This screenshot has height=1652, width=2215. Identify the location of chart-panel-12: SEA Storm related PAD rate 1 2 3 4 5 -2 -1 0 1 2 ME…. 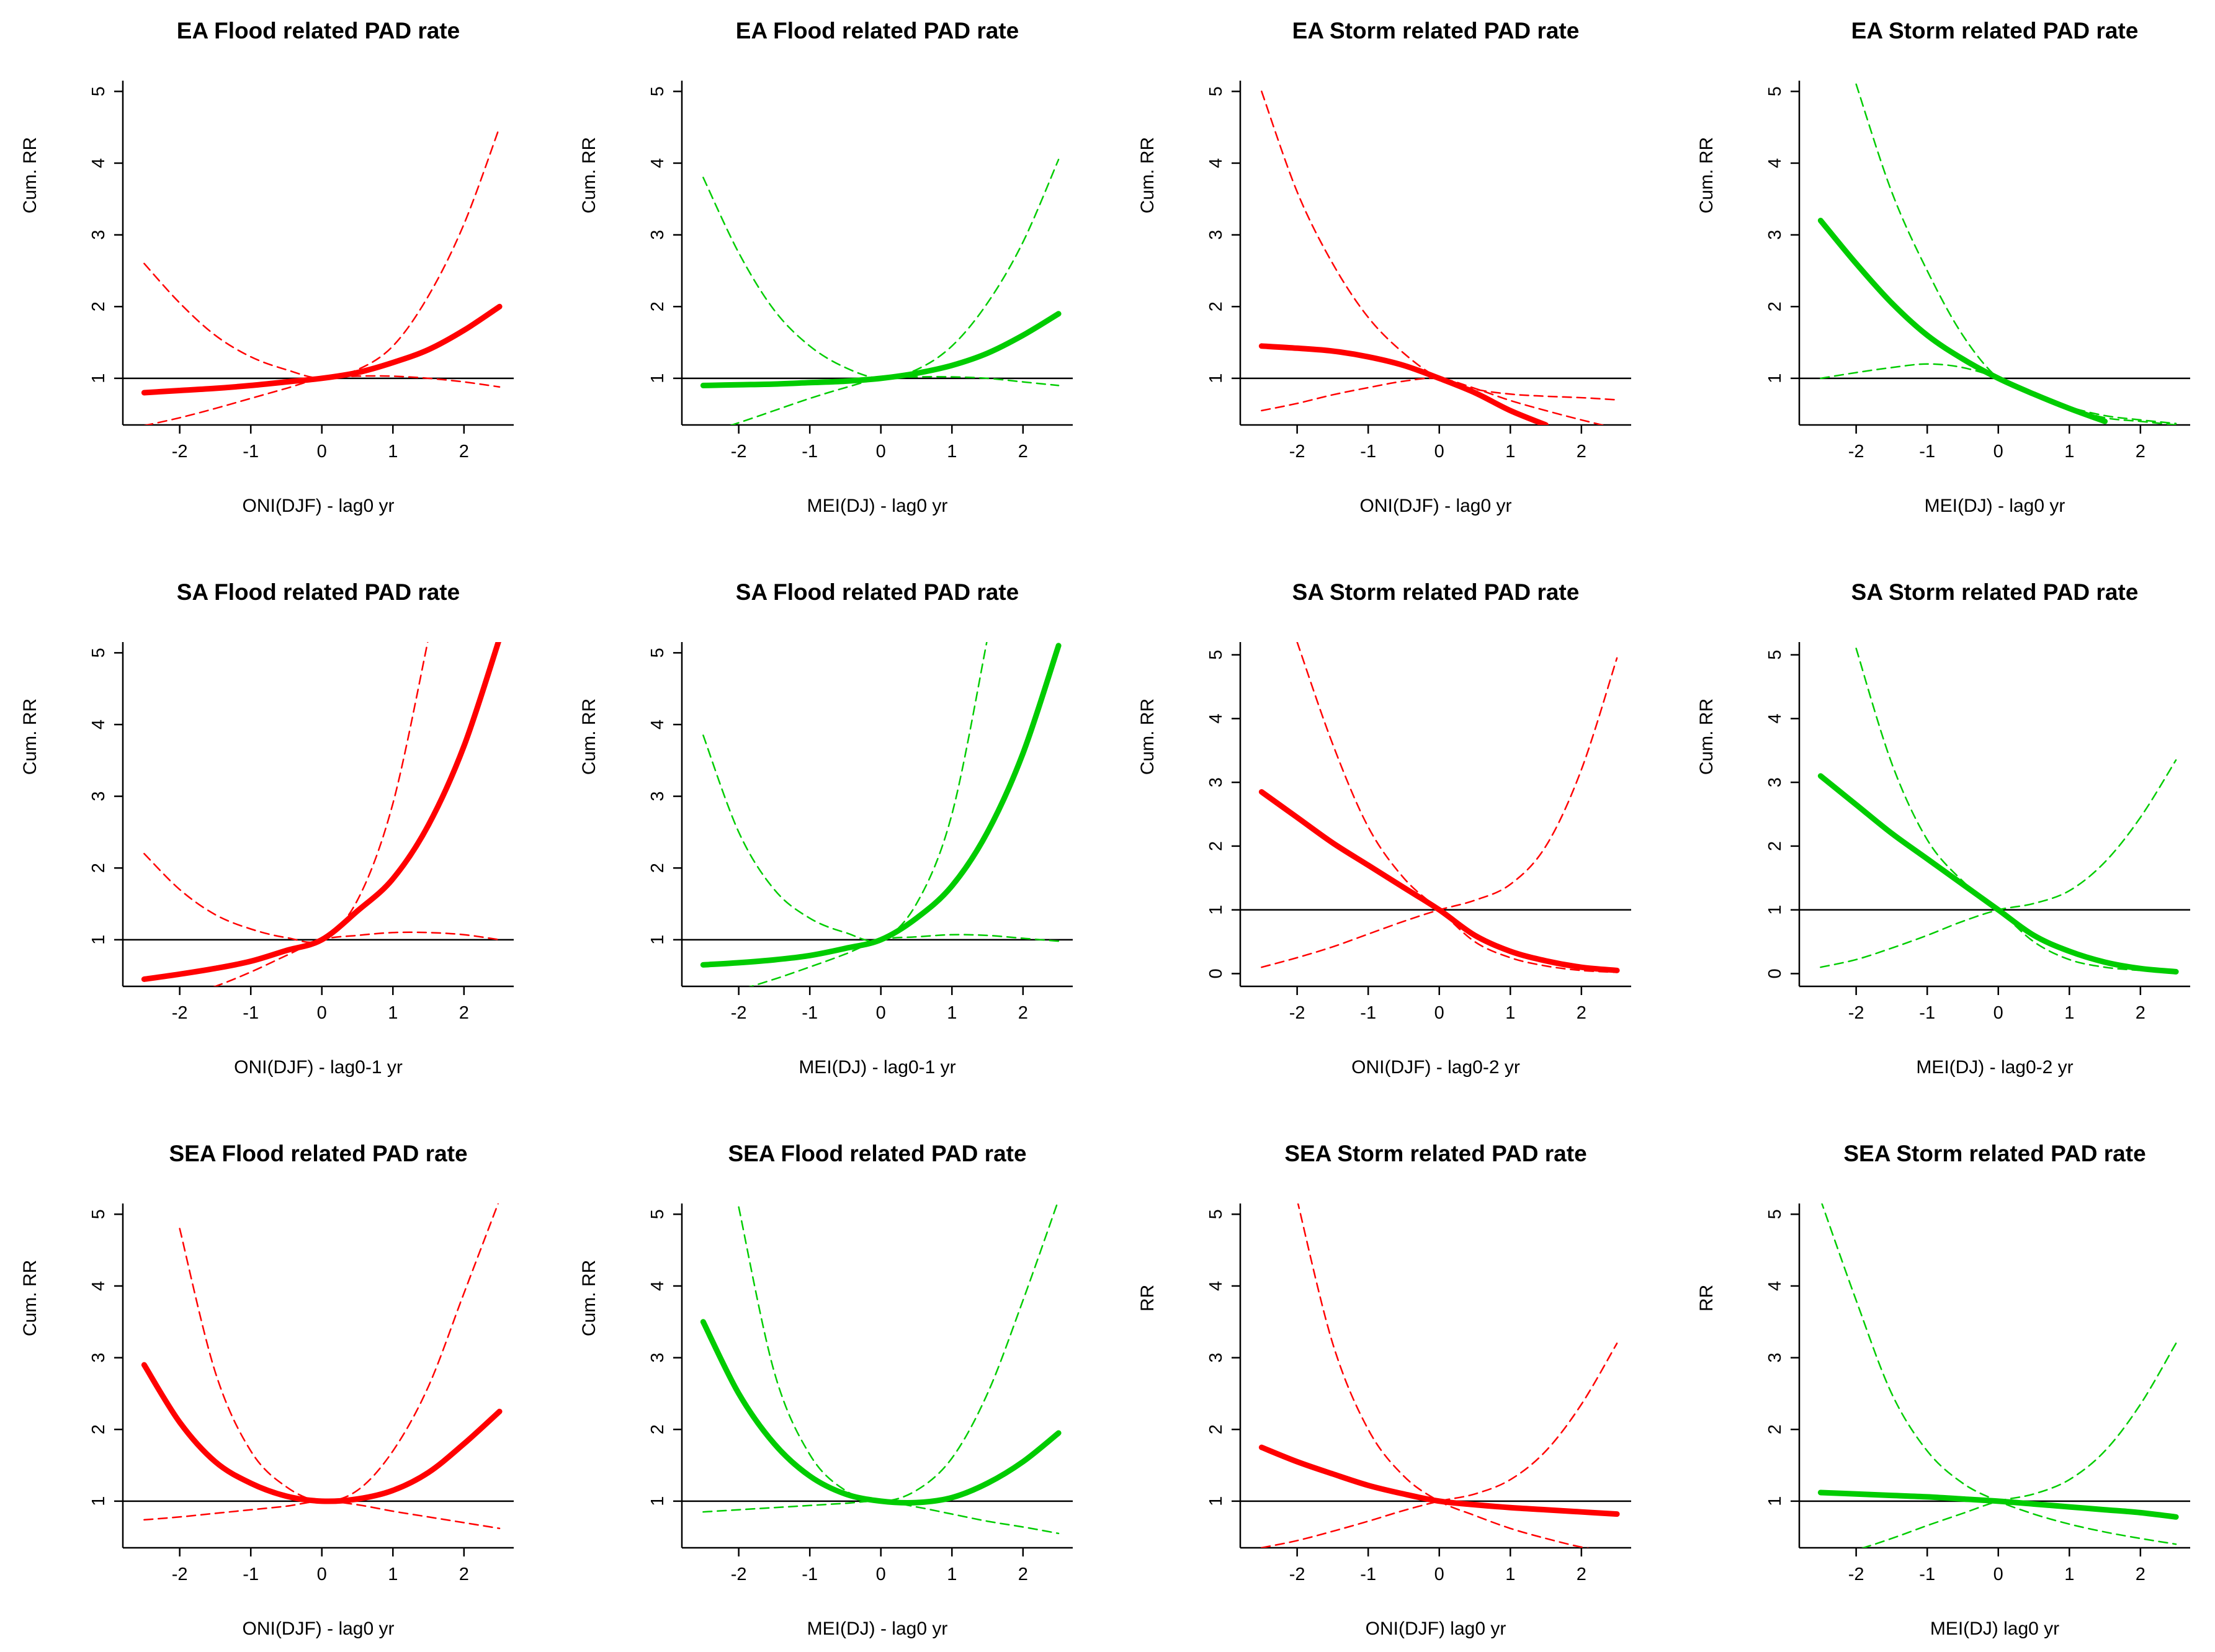
(1943, 1390).